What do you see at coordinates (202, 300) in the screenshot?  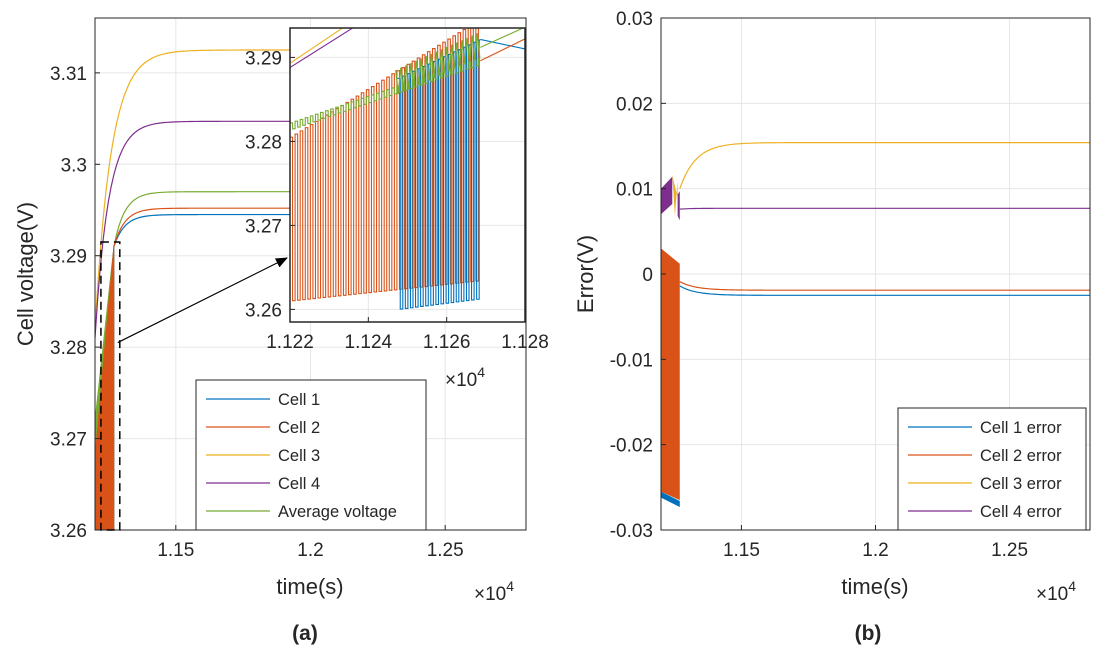 I see `zoom-arrow` at bounding box center [202, 300].